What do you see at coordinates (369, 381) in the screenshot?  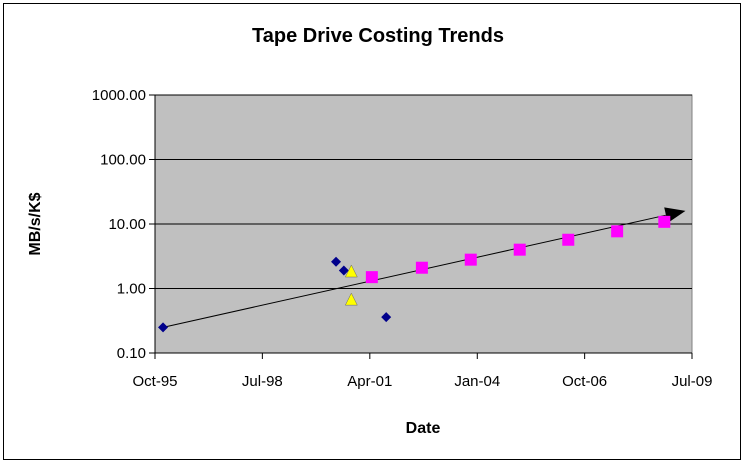 I see `x-tick-label: Apr-01` at bounding box center [369, 381].